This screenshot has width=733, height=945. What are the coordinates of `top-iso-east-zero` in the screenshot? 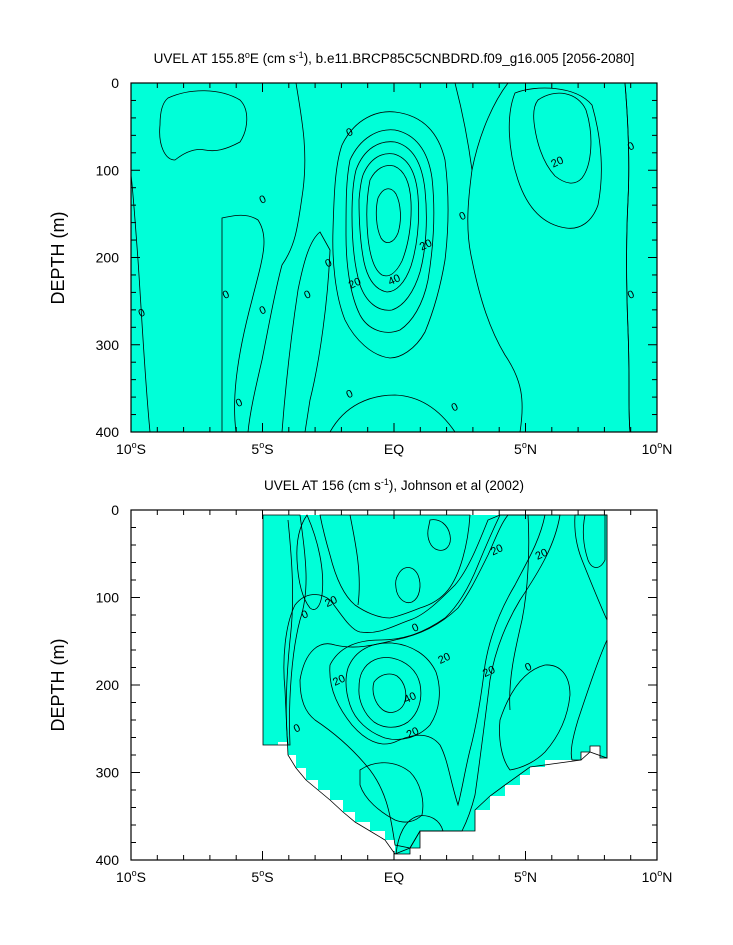 It's located at (627, 257).